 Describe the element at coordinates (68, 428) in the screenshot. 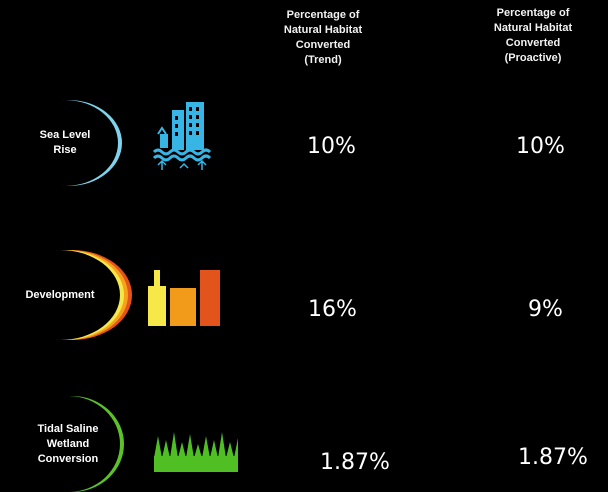

I see `badge-label-line: Tidal Saline` at that location.